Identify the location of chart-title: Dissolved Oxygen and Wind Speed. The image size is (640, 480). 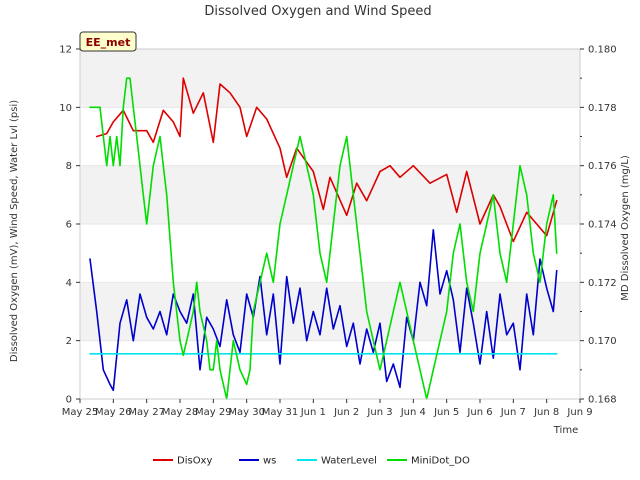
(317, 11).